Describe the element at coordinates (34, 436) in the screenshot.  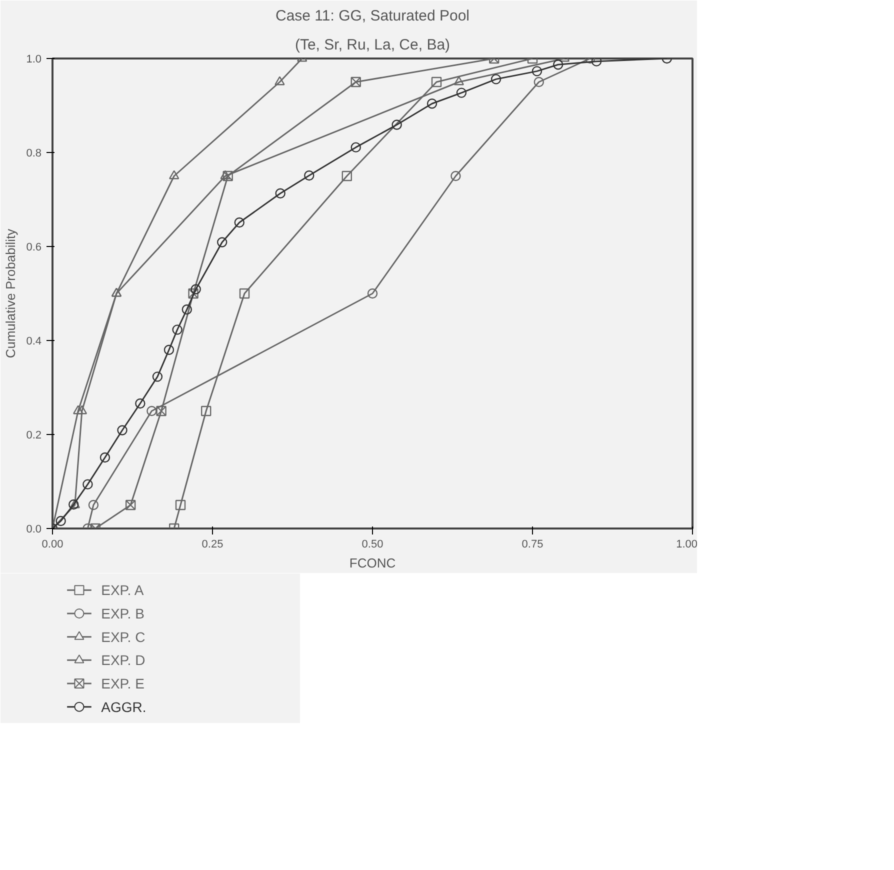
I see `y-tick-label: 0.2` at that location.